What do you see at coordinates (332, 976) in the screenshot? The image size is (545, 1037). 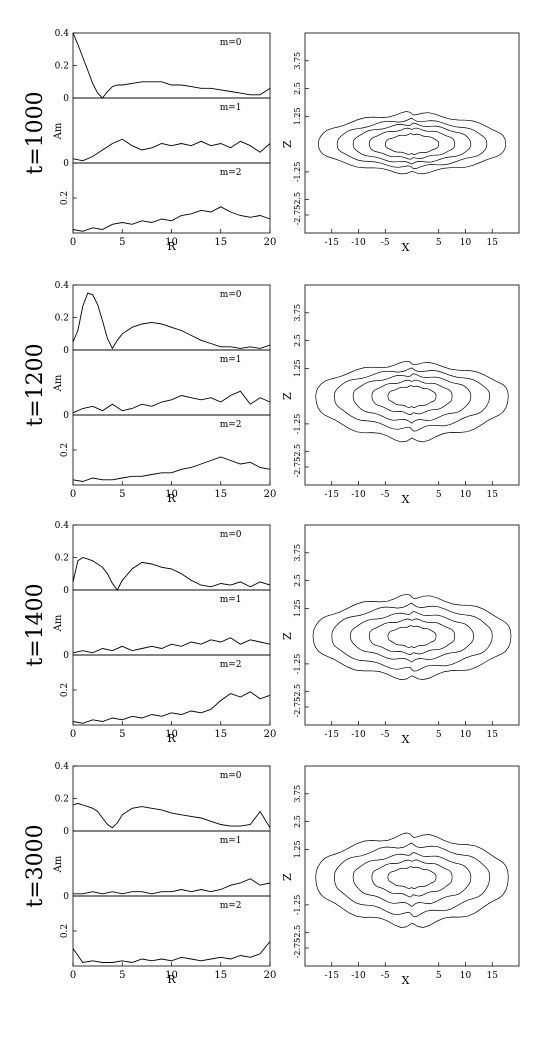 I see `x-tick-label: -15` at bounding box center [332, 976].